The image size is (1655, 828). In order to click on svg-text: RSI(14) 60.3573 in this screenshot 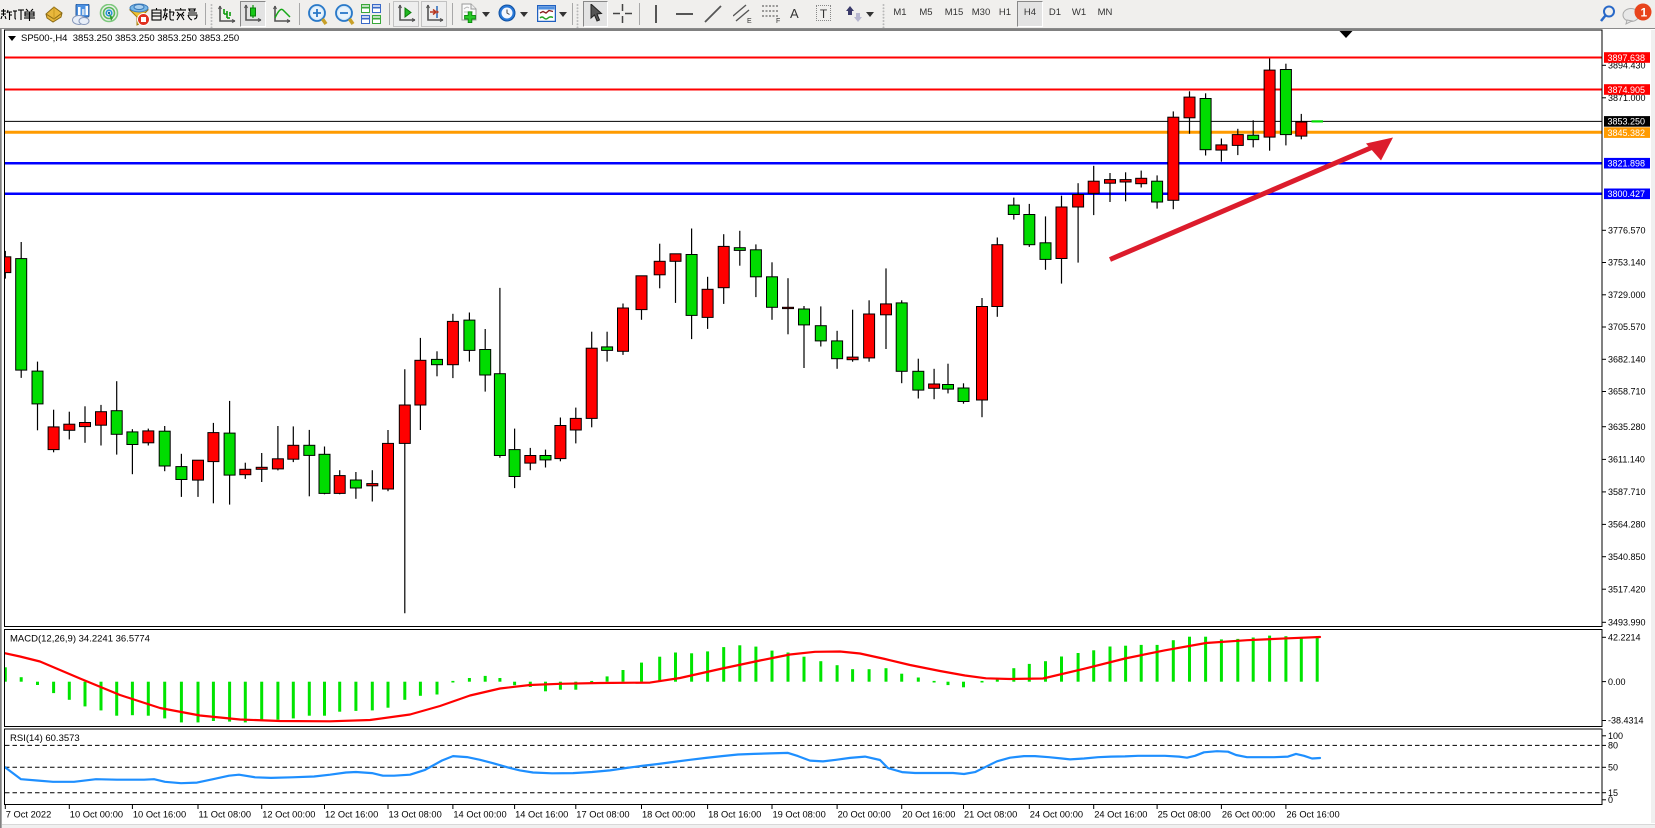, I will do `click(45, 738)`.